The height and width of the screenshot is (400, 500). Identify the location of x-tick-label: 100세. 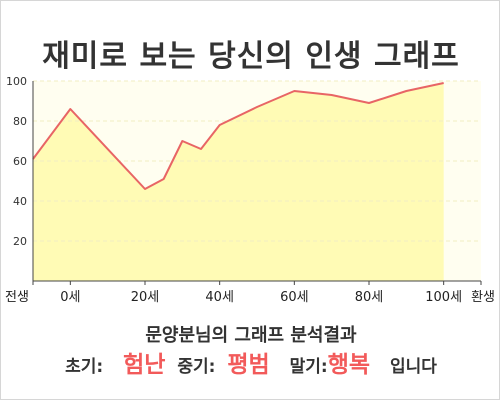
(443, 297).